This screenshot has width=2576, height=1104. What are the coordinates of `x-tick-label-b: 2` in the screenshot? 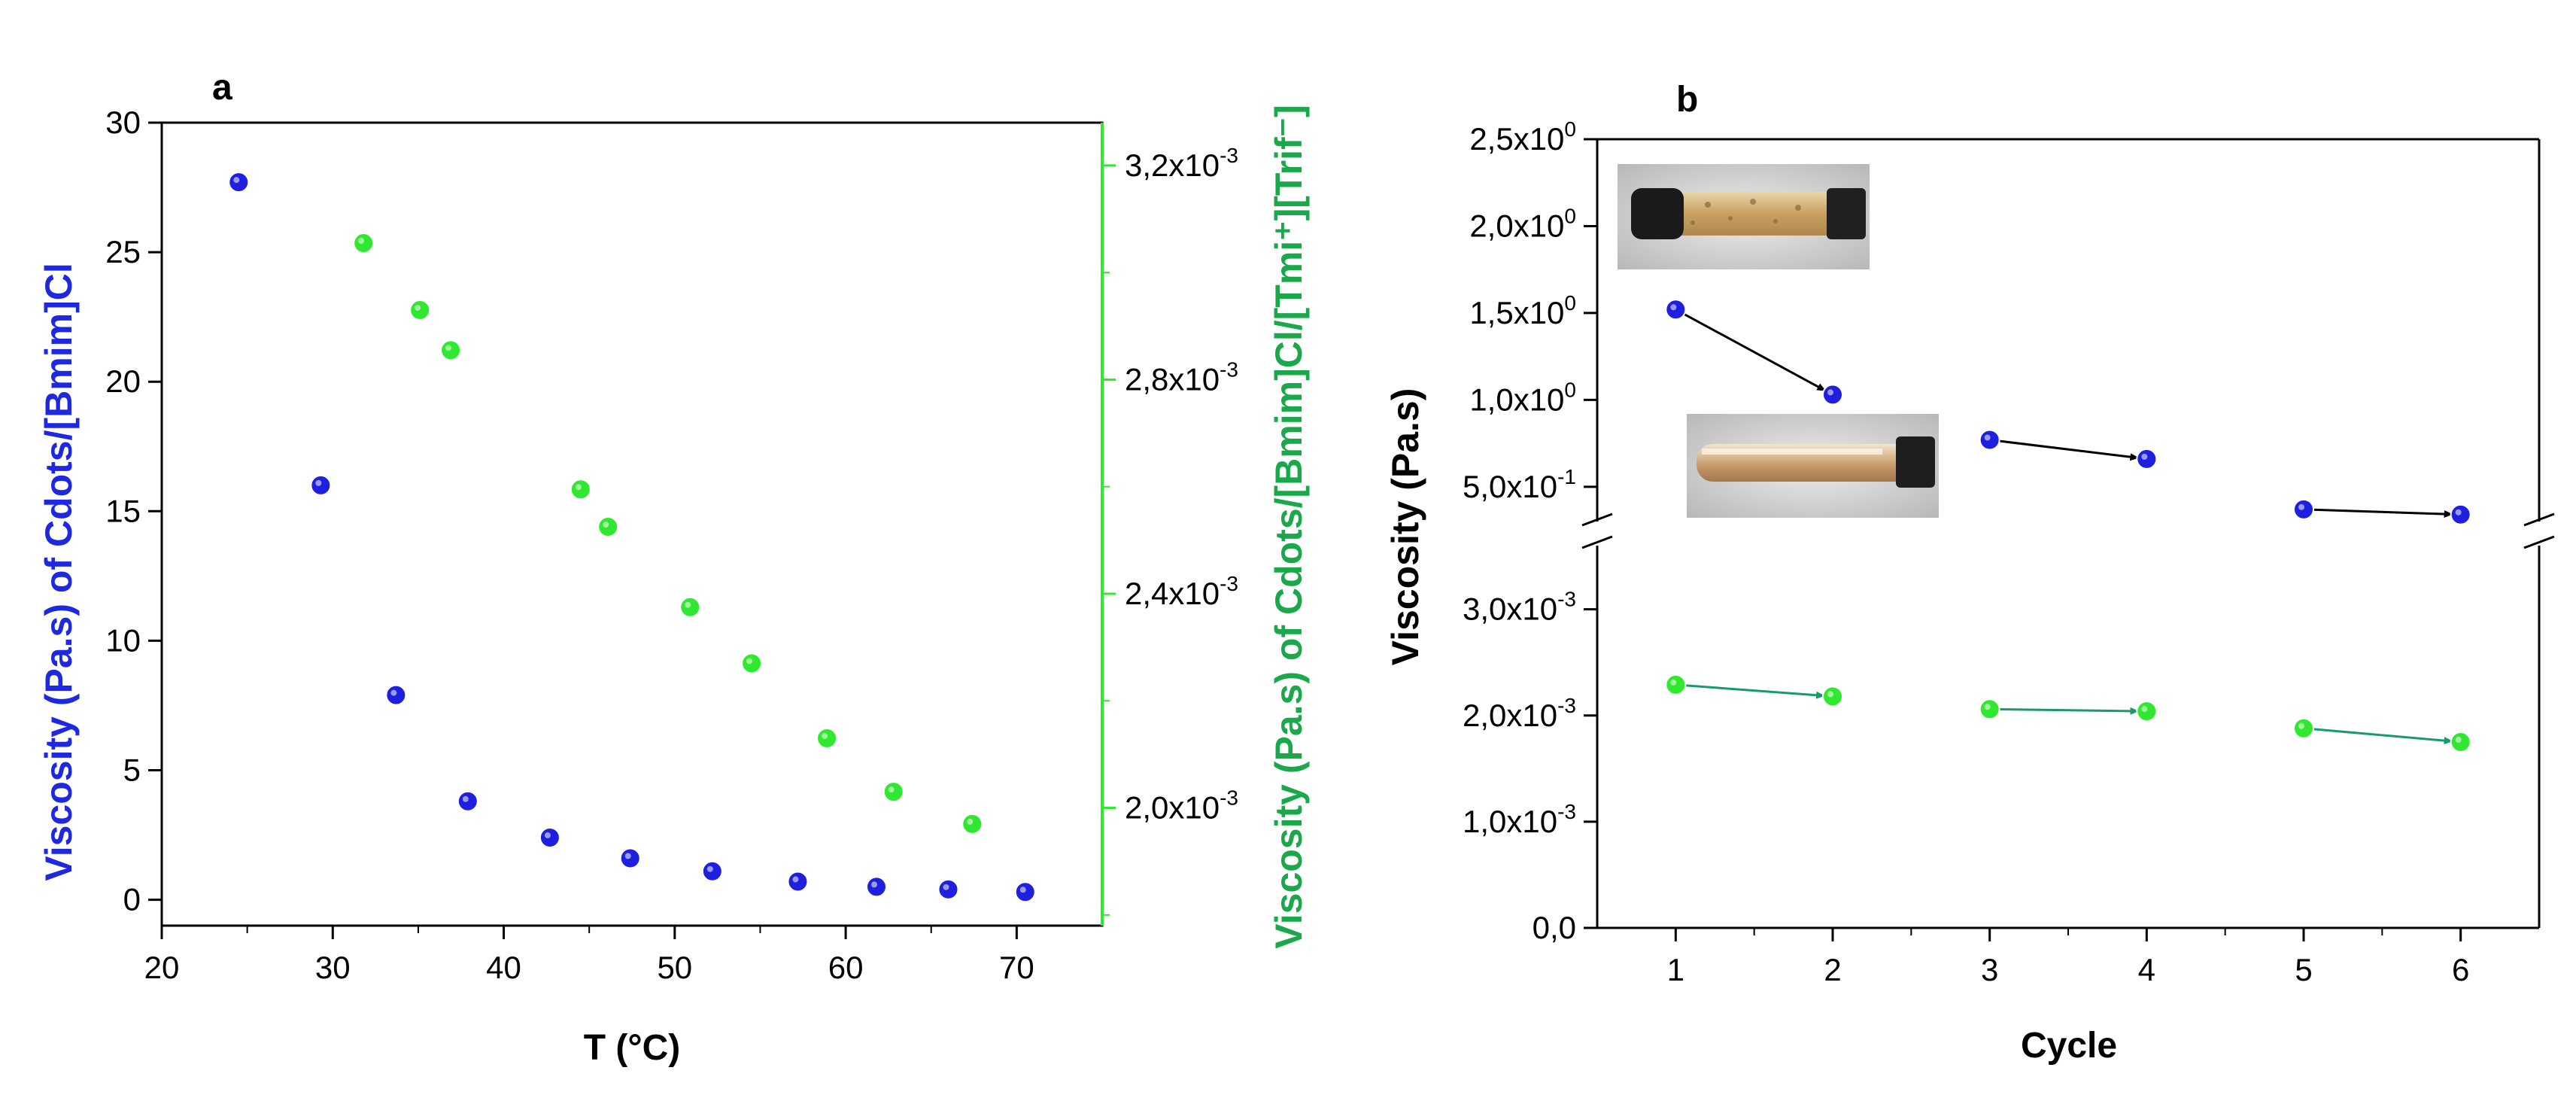 It's located at (1833, 969).